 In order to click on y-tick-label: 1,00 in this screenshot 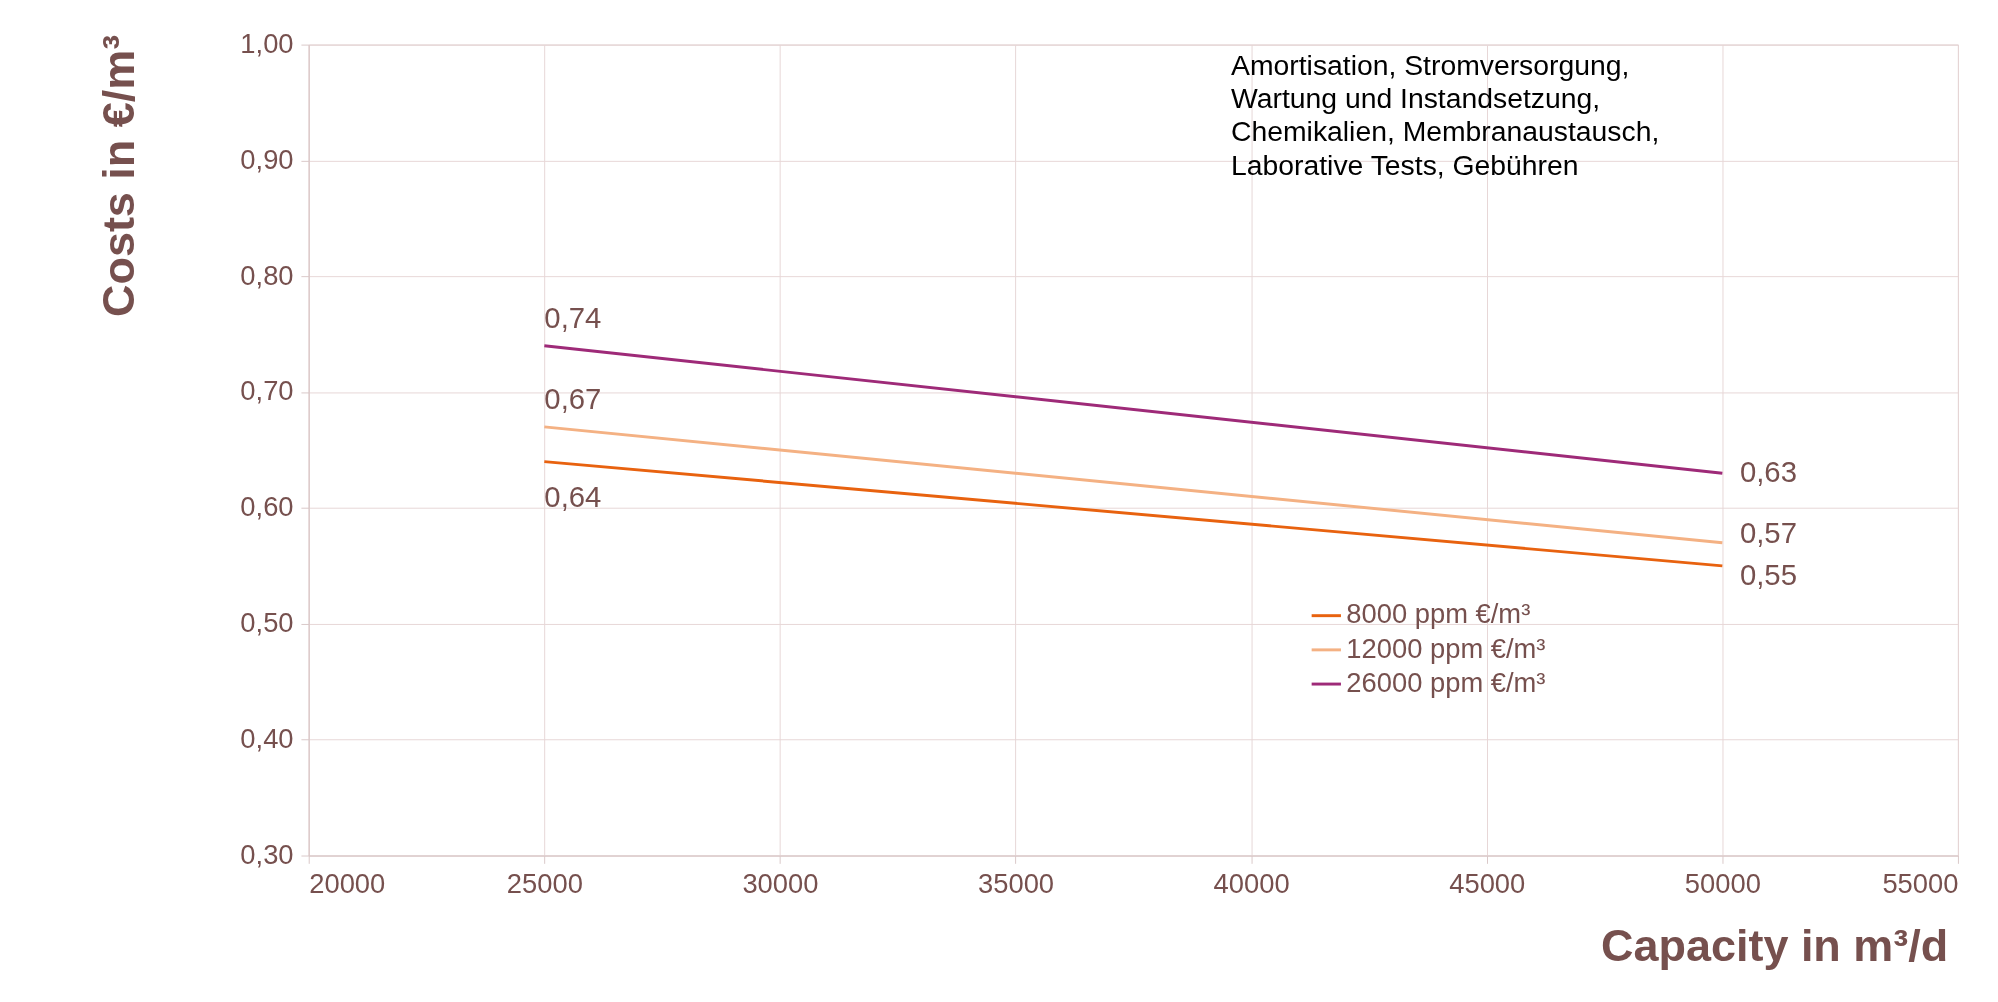, I will do `click(267, 43)`.